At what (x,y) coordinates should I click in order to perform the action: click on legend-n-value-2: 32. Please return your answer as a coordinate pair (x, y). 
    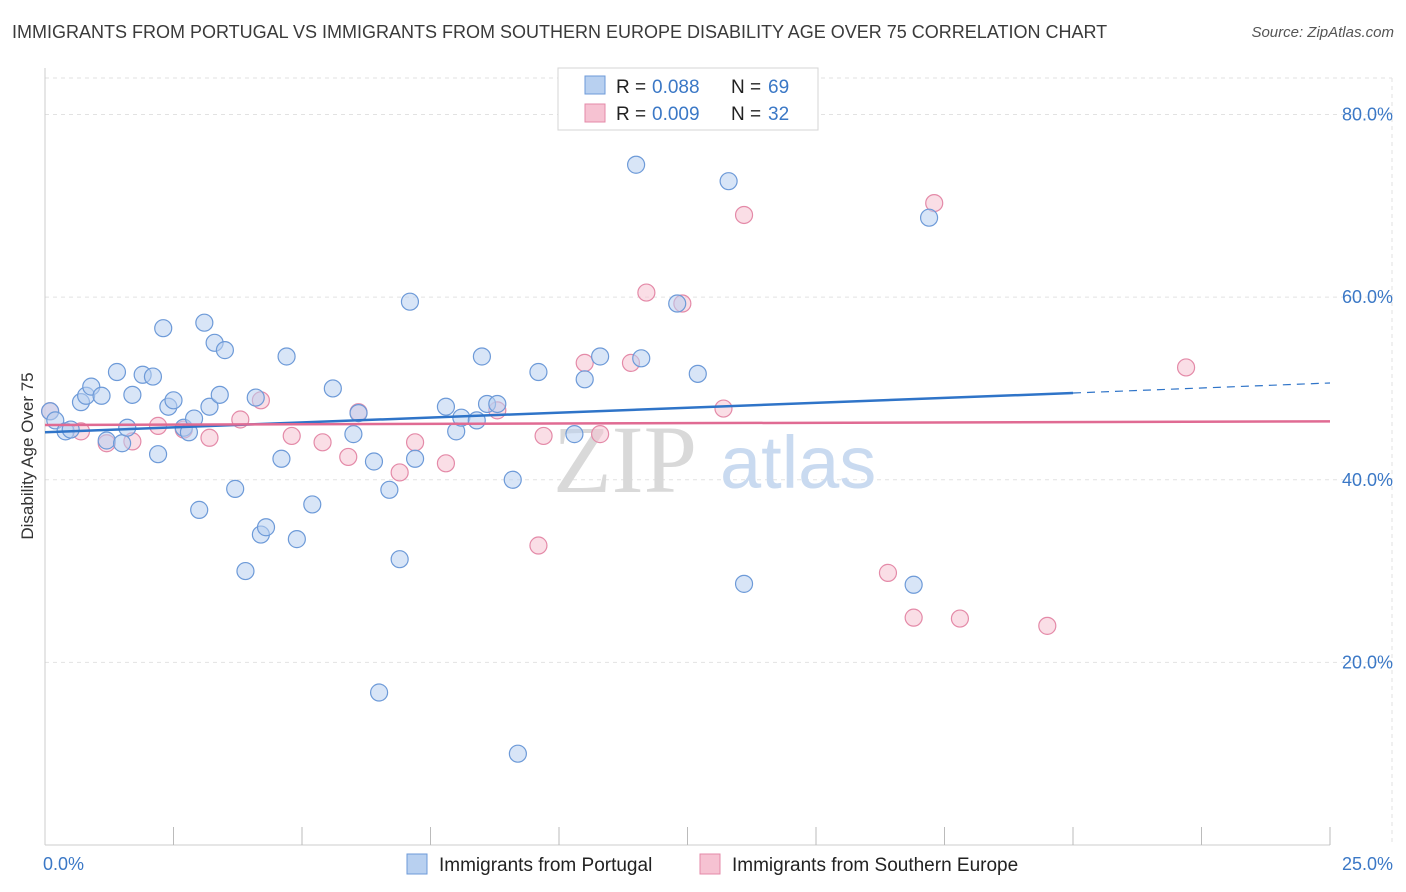
    Looking at the image, I should click on (778, 114).